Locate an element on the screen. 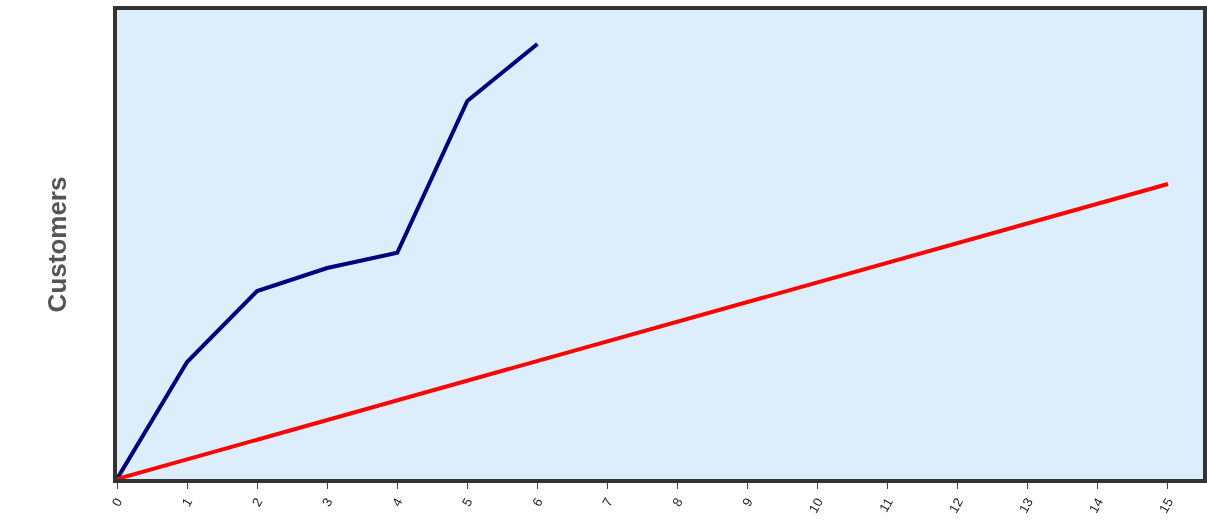  x-tick-label: 14 is located at coordinates (1096, 505).